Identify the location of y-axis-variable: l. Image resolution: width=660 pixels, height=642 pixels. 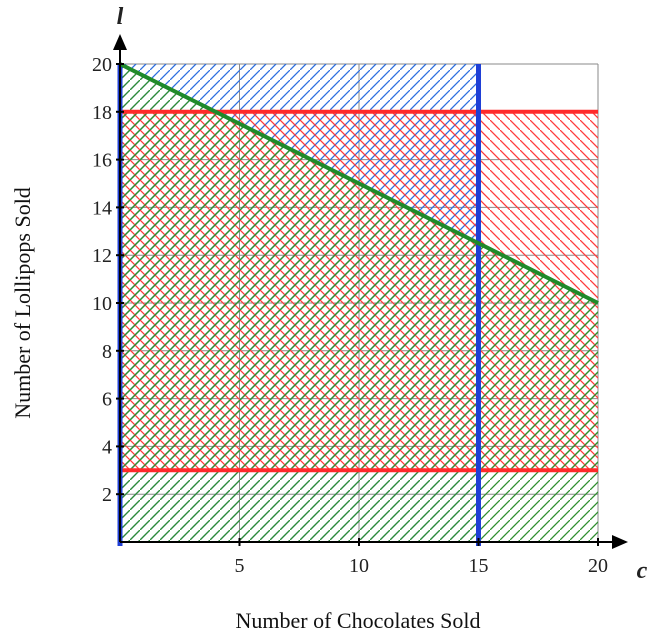
(120, 17).